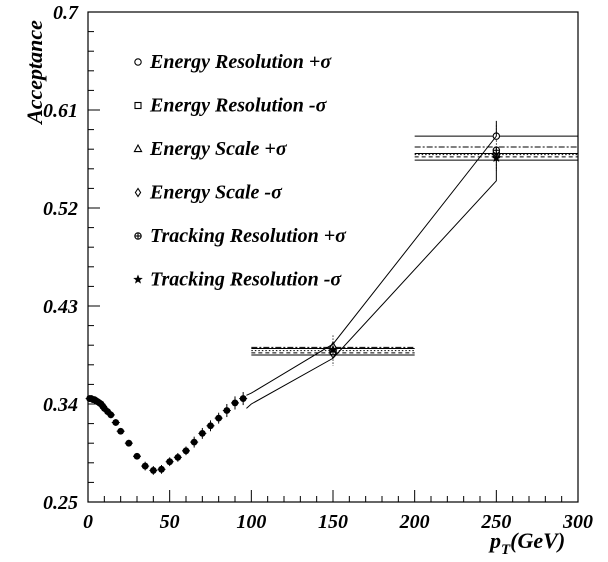 Image resolution: width=608 pixels, height=562 pixels. Describe the element at coordinates (218, 149) in the screenshot. I see `legend-entry: Energy Scale +σ` at that location.